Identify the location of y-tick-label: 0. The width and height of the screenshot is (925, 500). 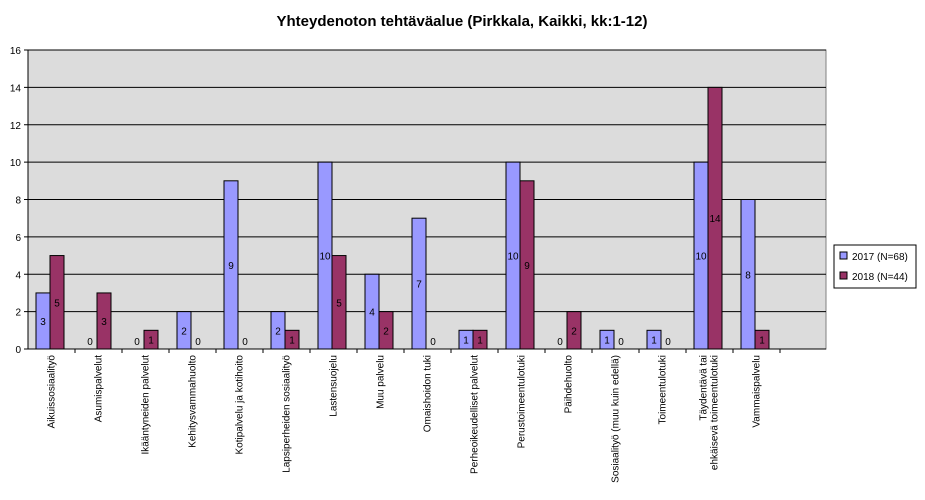
(18, 350).